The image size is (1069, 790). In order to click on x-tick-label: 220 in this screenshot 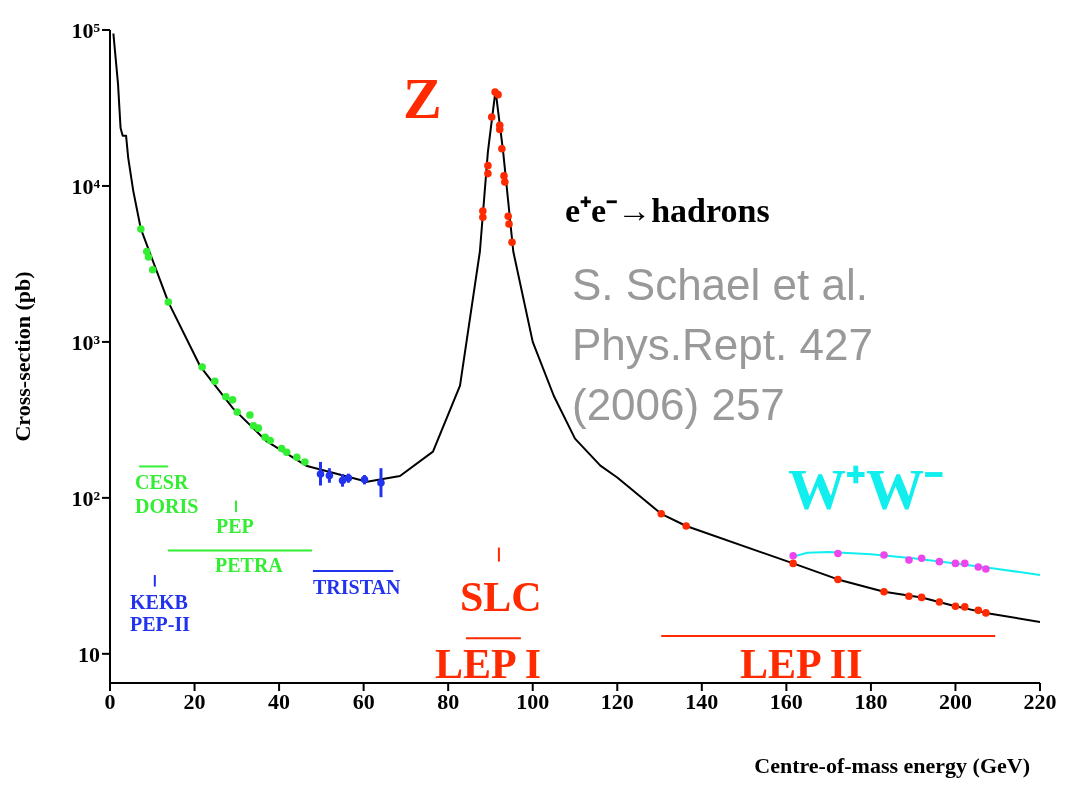, I will do `click(1040, 701)`.